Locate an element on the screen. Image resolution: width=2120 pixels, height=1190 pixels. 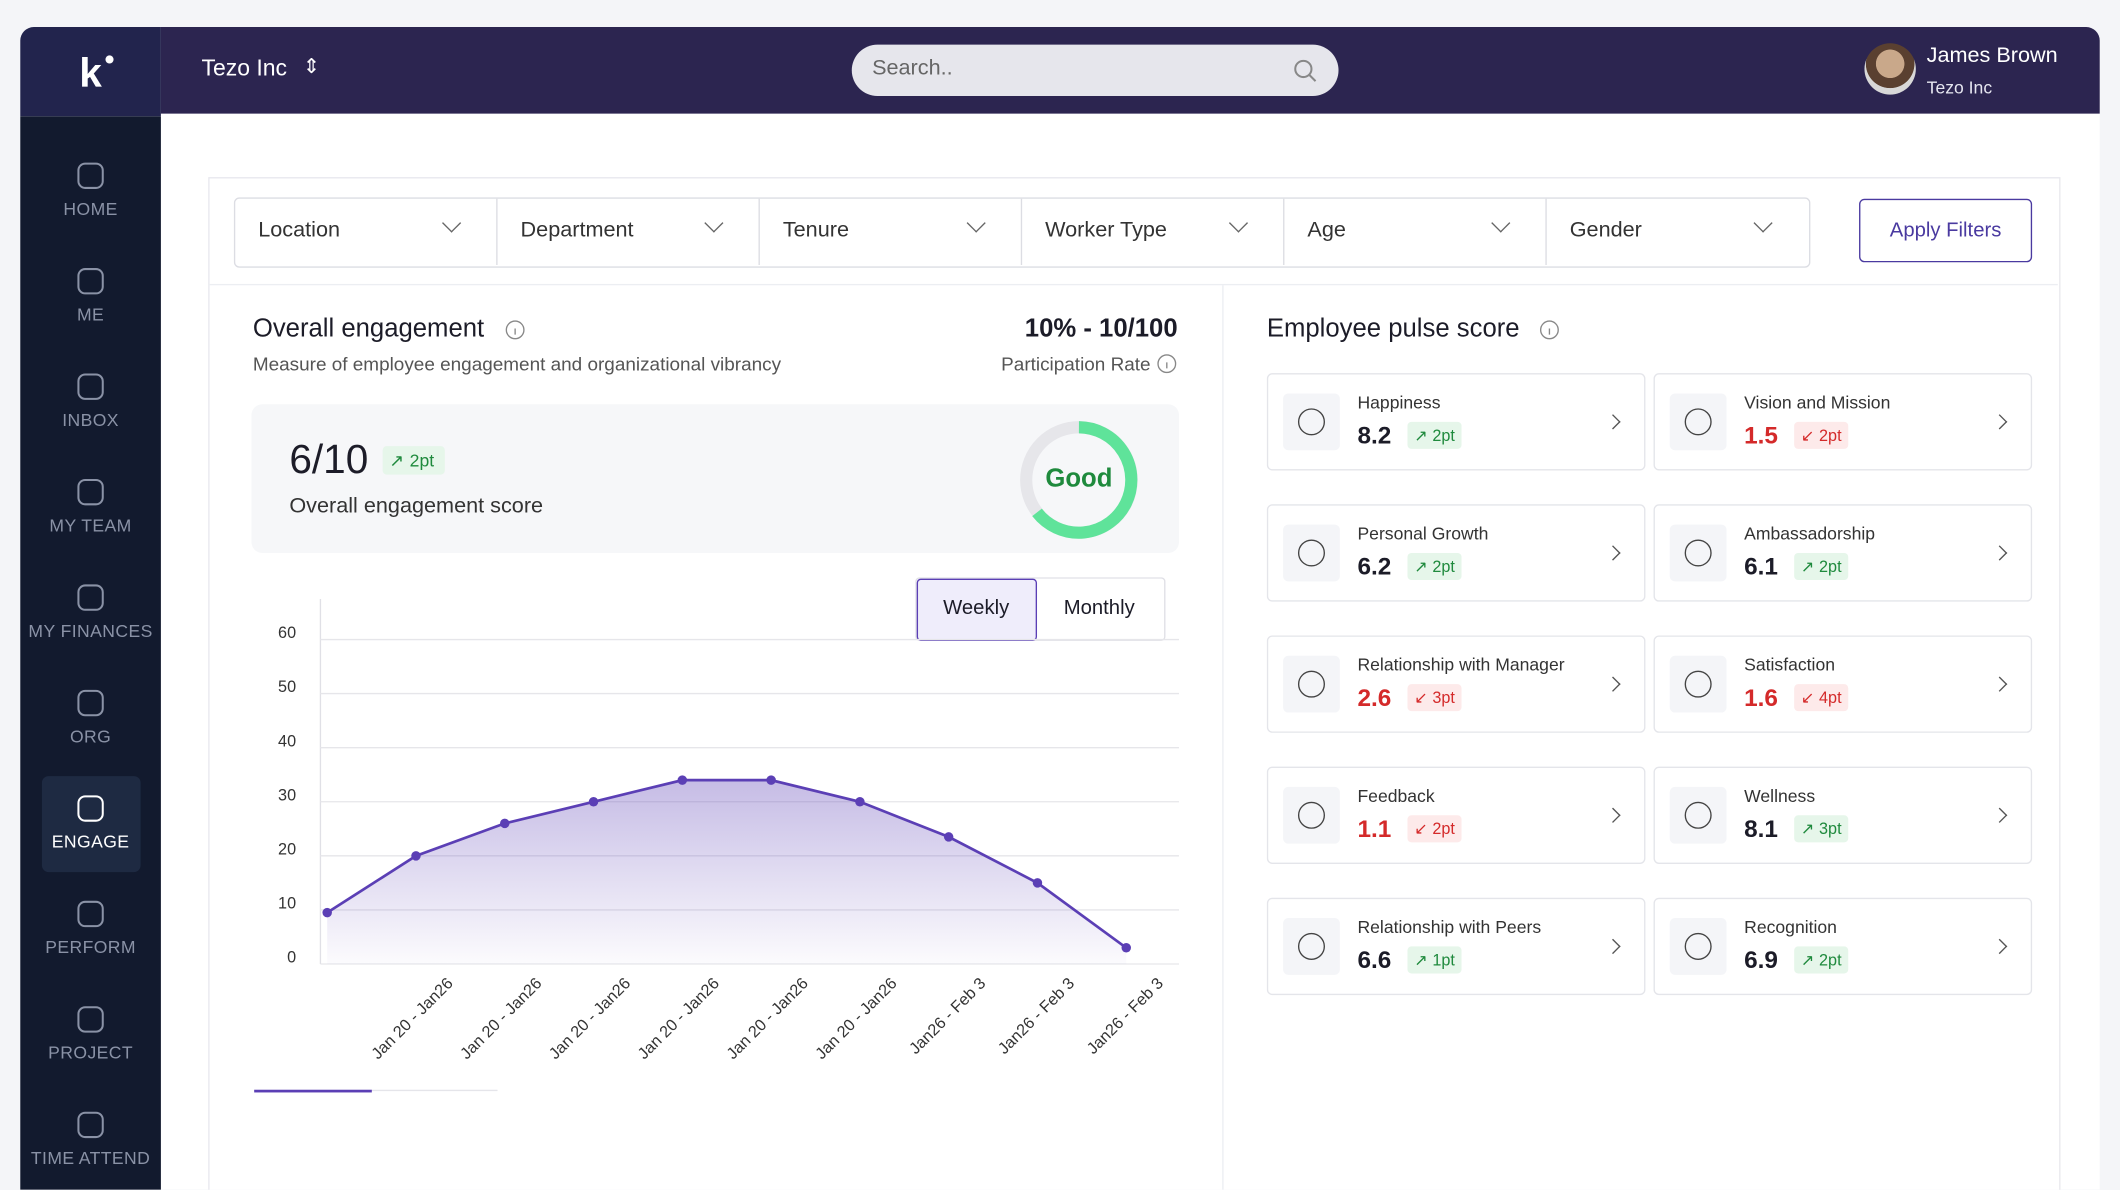
participation: 10% - 10/100 is located at coordinates (1101, 329).